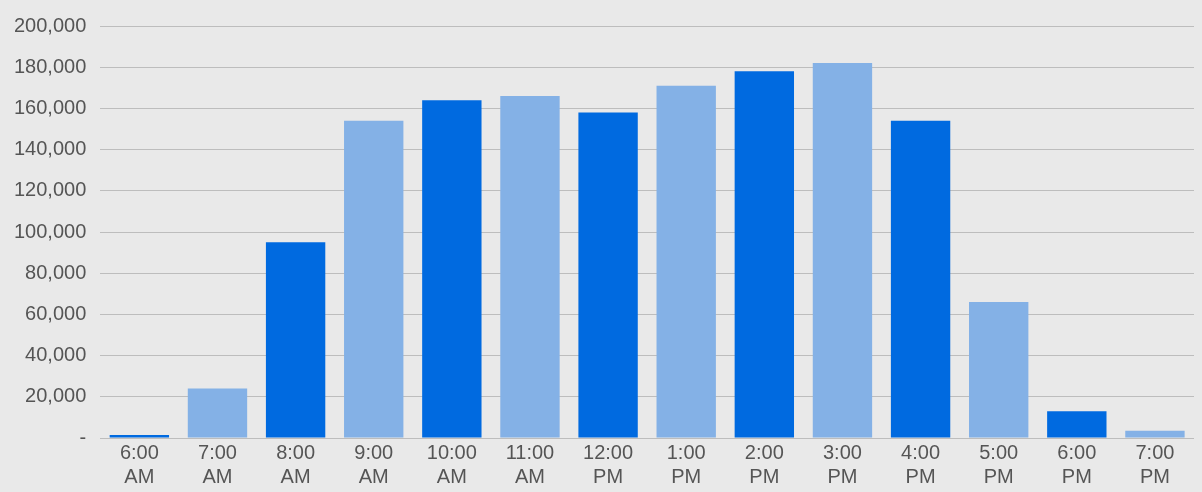 This screenshot has height=492, width=1202. I want to click on x-tick-label: 4:00 PM, so click(921, 463).